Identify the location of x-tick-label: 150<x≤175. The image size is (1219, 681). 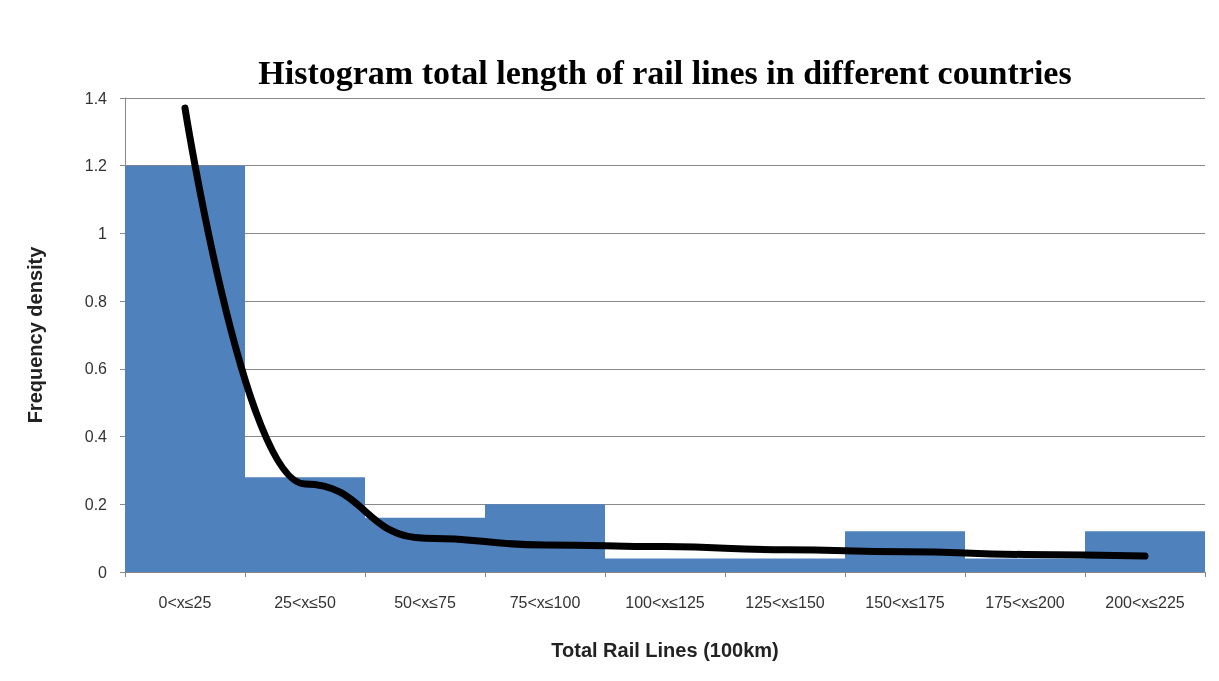
(905, 602).